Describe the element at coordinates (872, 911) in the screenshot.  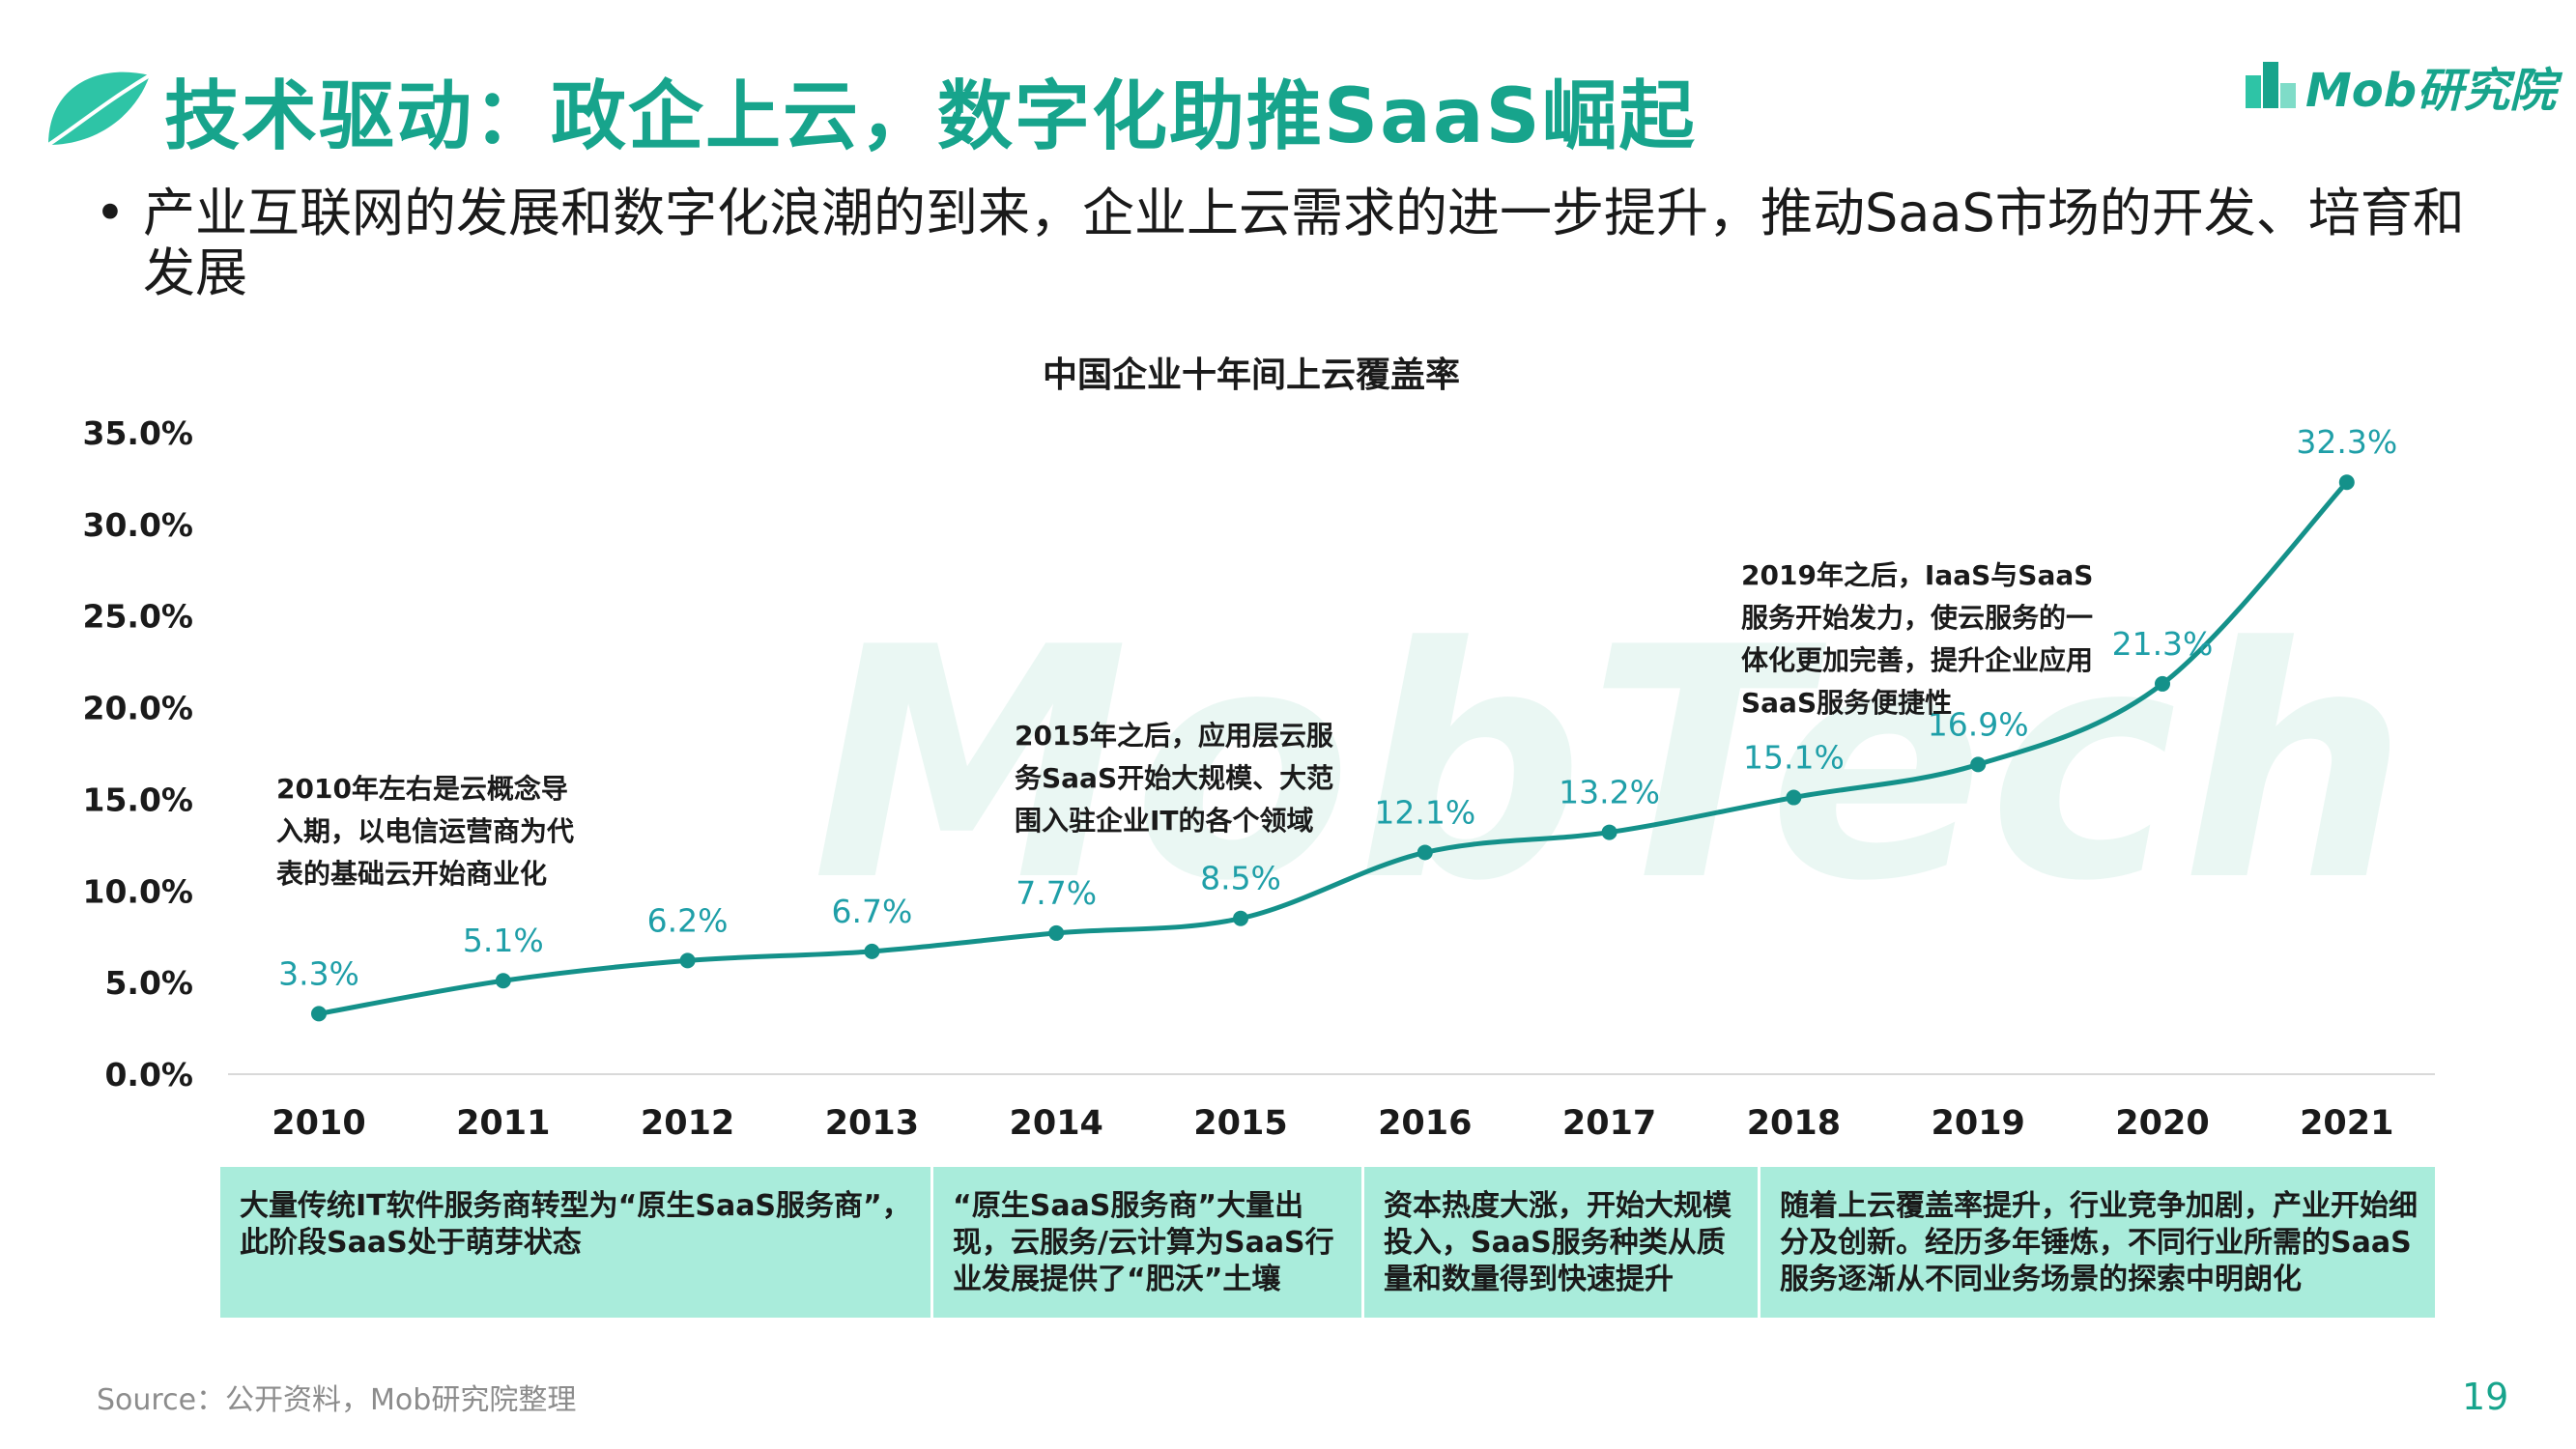
I see `value-label-2013: 6.7%` at that location.